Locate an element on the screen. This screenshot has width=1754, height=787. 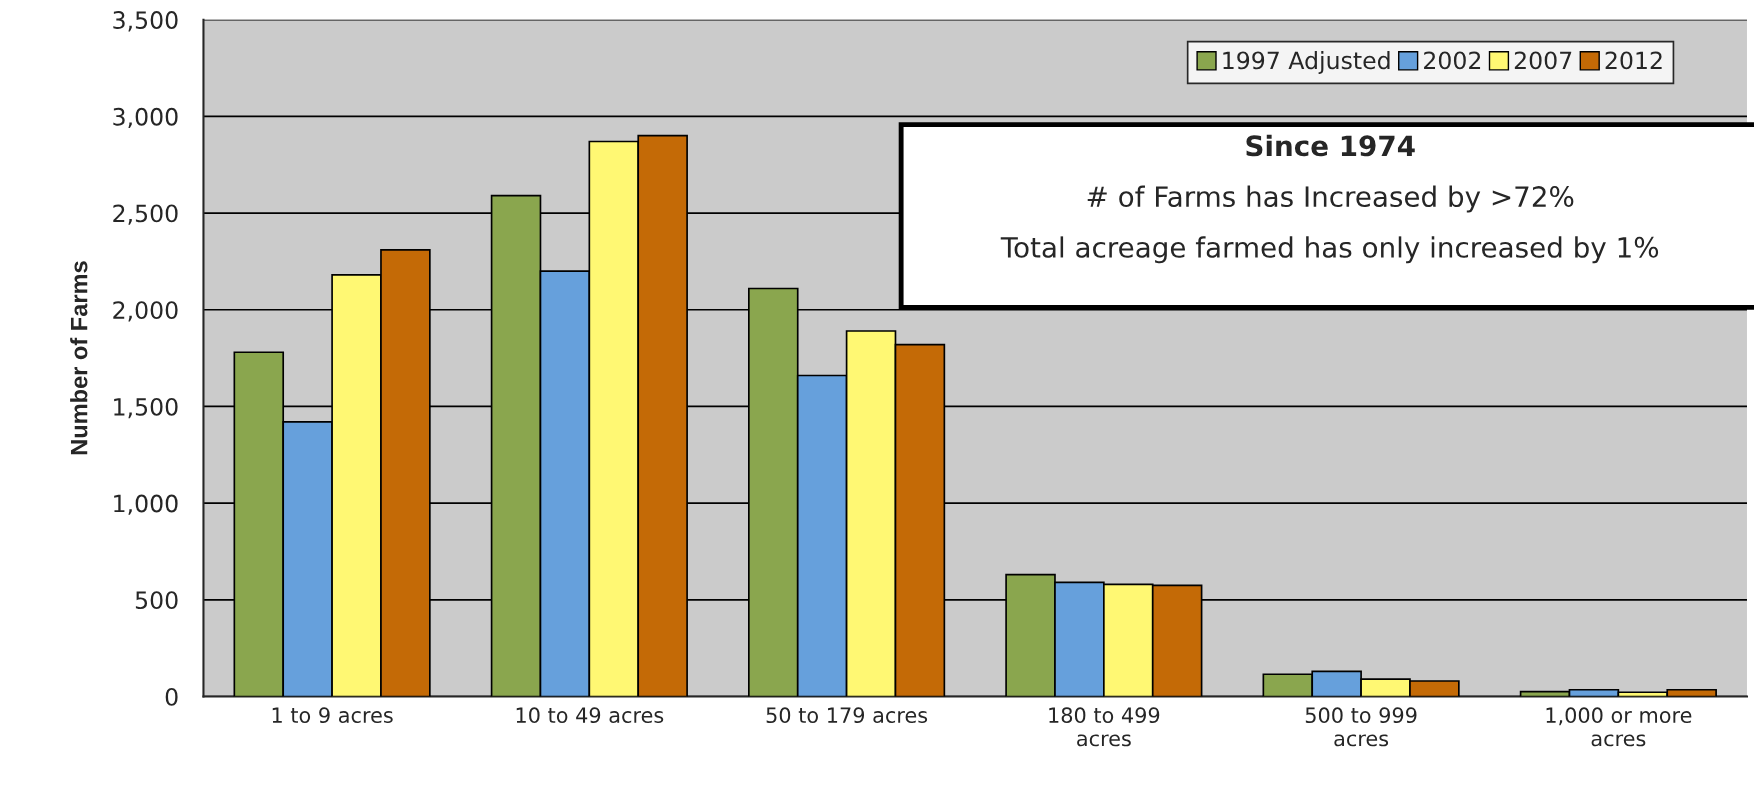
y-tick-label: 500 is located at coordinates (156, 600).